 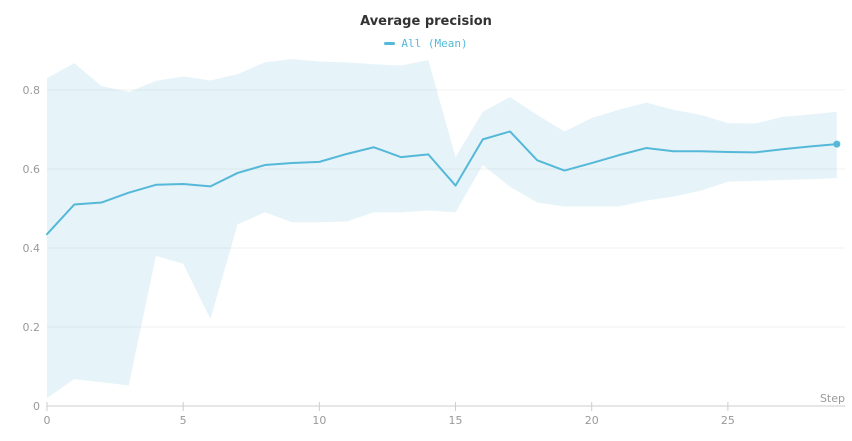 I want to click on chart-legend: All (Mean), so click(x=426, y=43).